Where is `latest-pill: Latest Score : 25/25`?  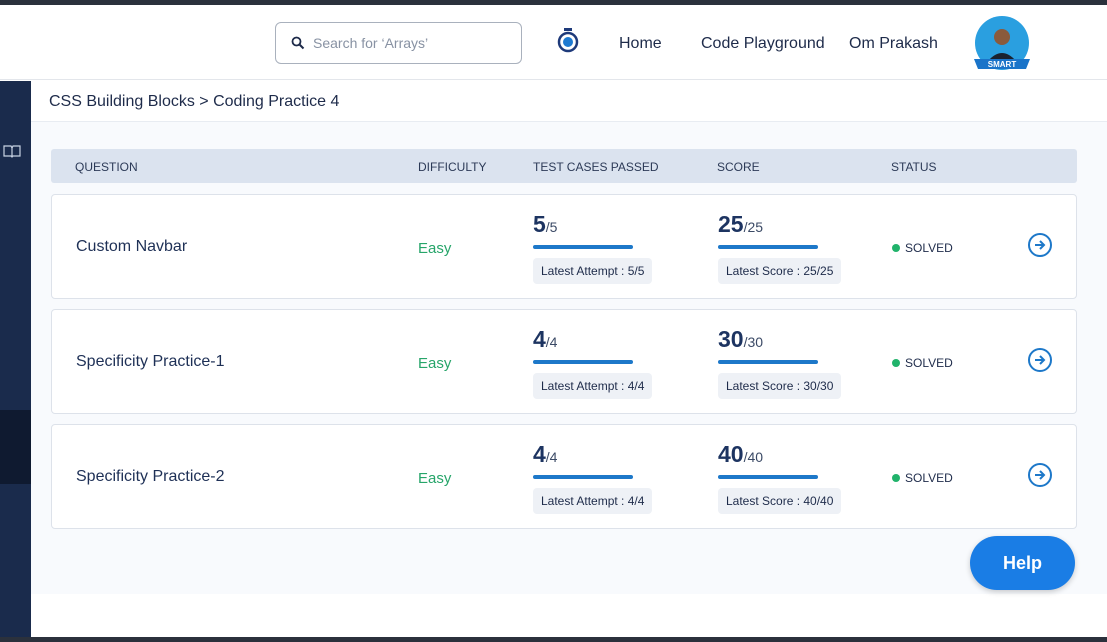
latest-pill: Latest Score : 25/25 is located at coordinates (780, 271).